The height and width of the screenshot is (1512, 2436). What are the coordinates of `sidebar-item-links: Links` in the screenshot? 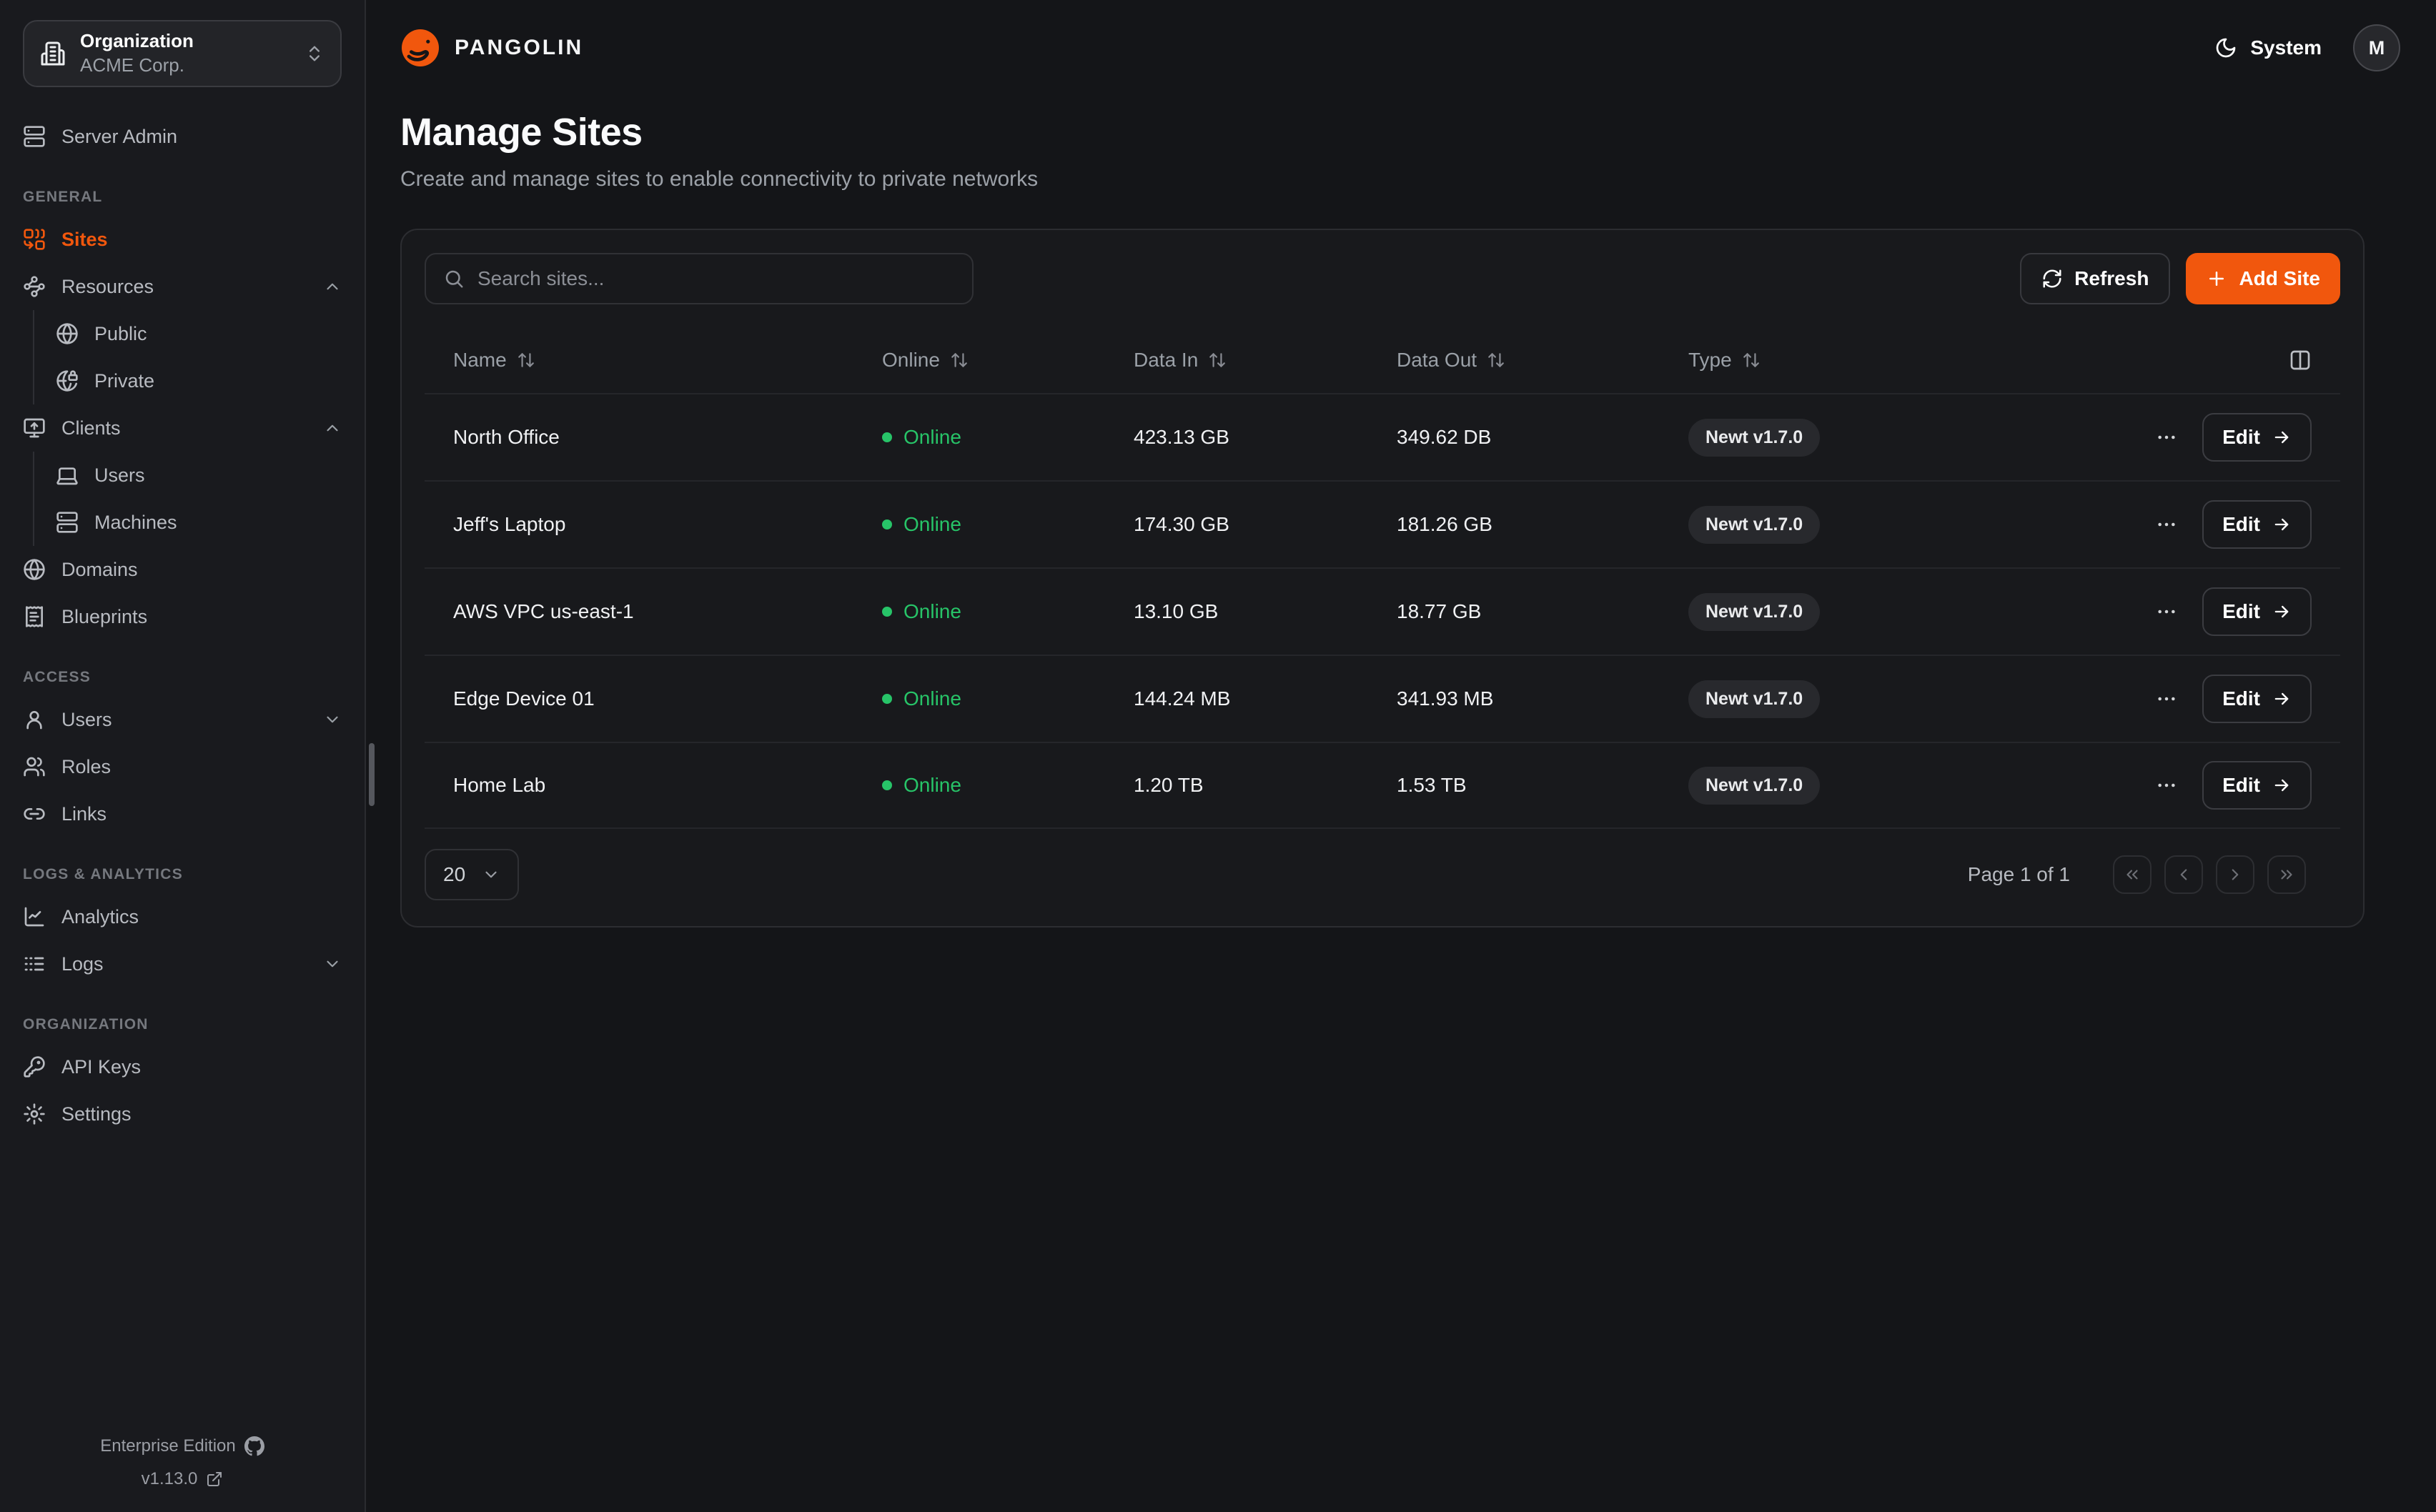 It's located at (182, 813).